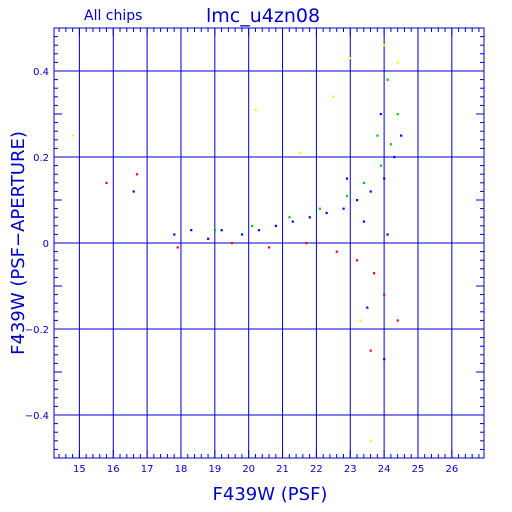  I want to click on y-tick-label: 0.4, so click(41, 72).